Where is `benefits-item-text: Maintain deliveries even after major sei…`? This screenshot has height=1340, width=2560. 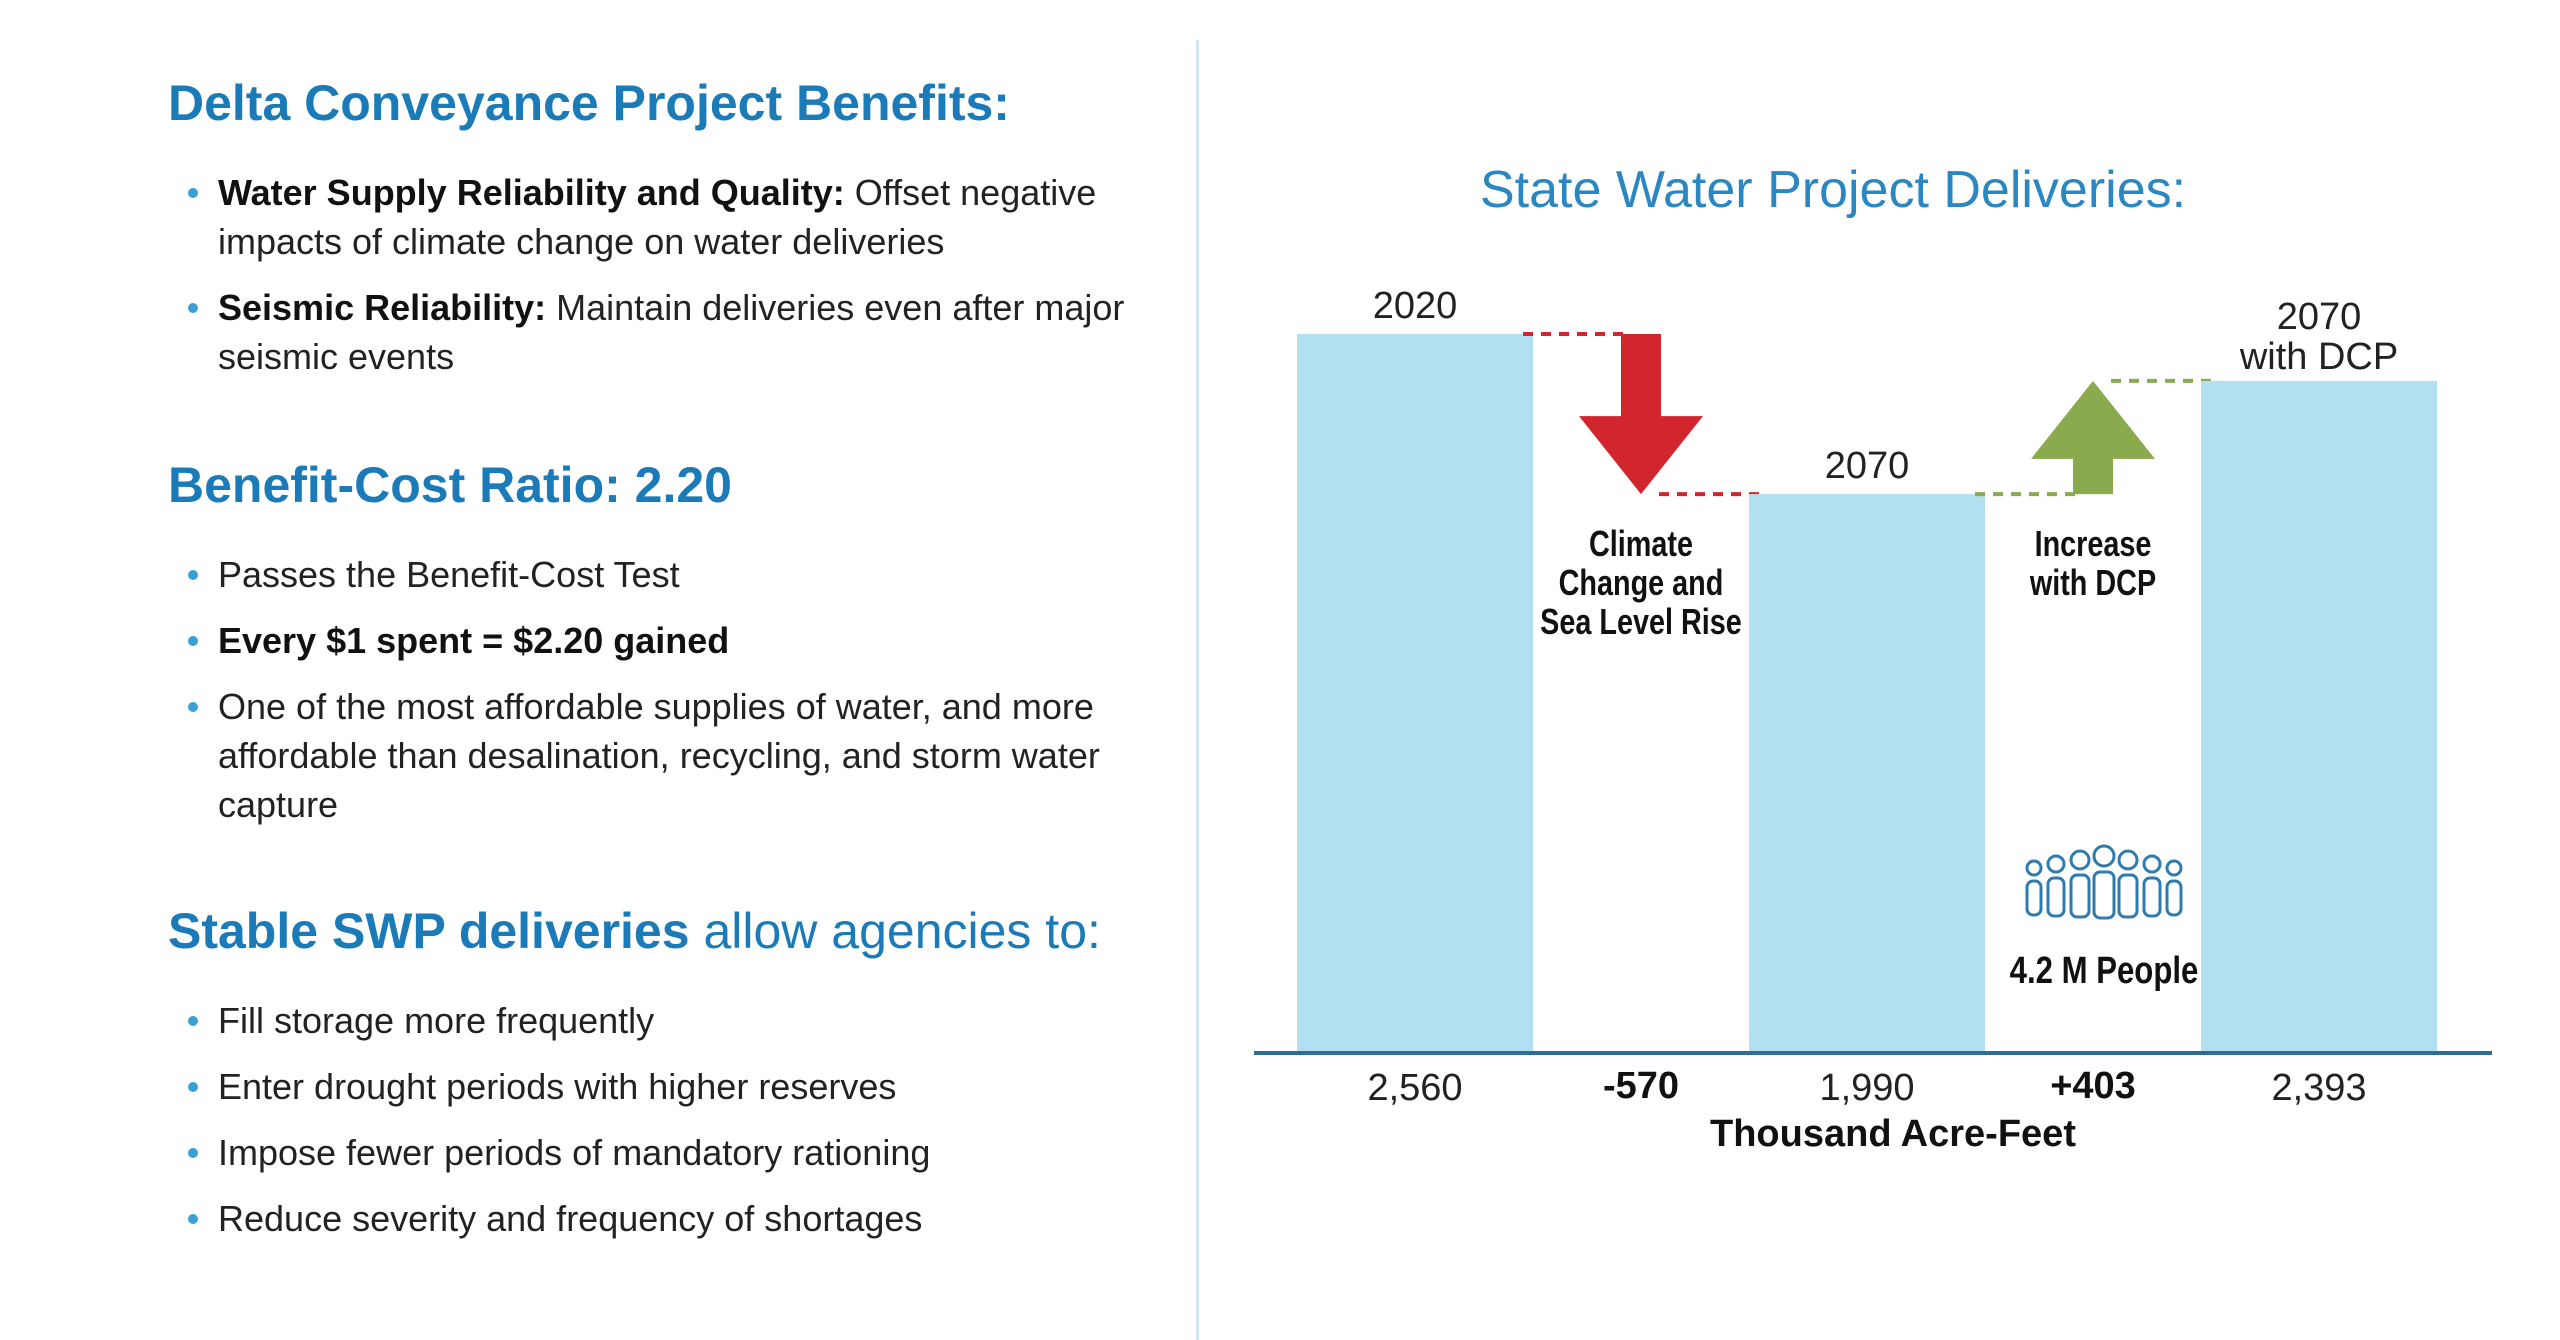
benefits-item-text: Maintain deliveries even after major sei… is located at coordinates (671, 332).